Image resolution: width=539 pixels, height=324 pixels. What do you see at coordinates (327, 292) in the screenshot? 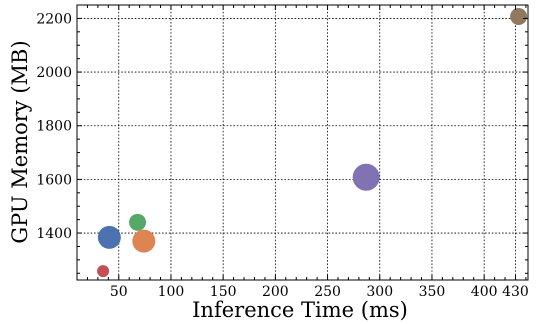
I see `x-tick-label: 250` at bounding box center [327, 292].